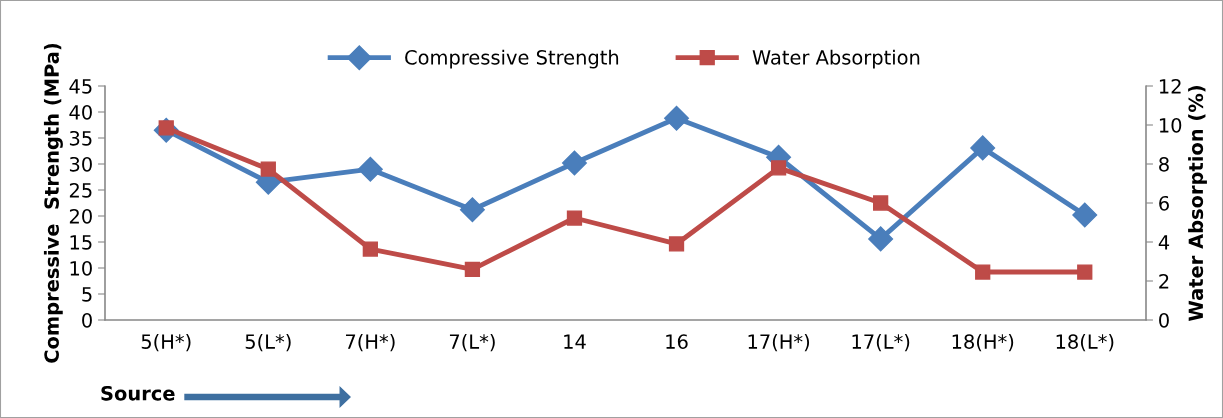 This screenshot has width=1223, height=418. What do you see at coordinates (1164, 203) in the screenshot?
I see `y2-tick-label: 6` at bounding box center [1164, 203].